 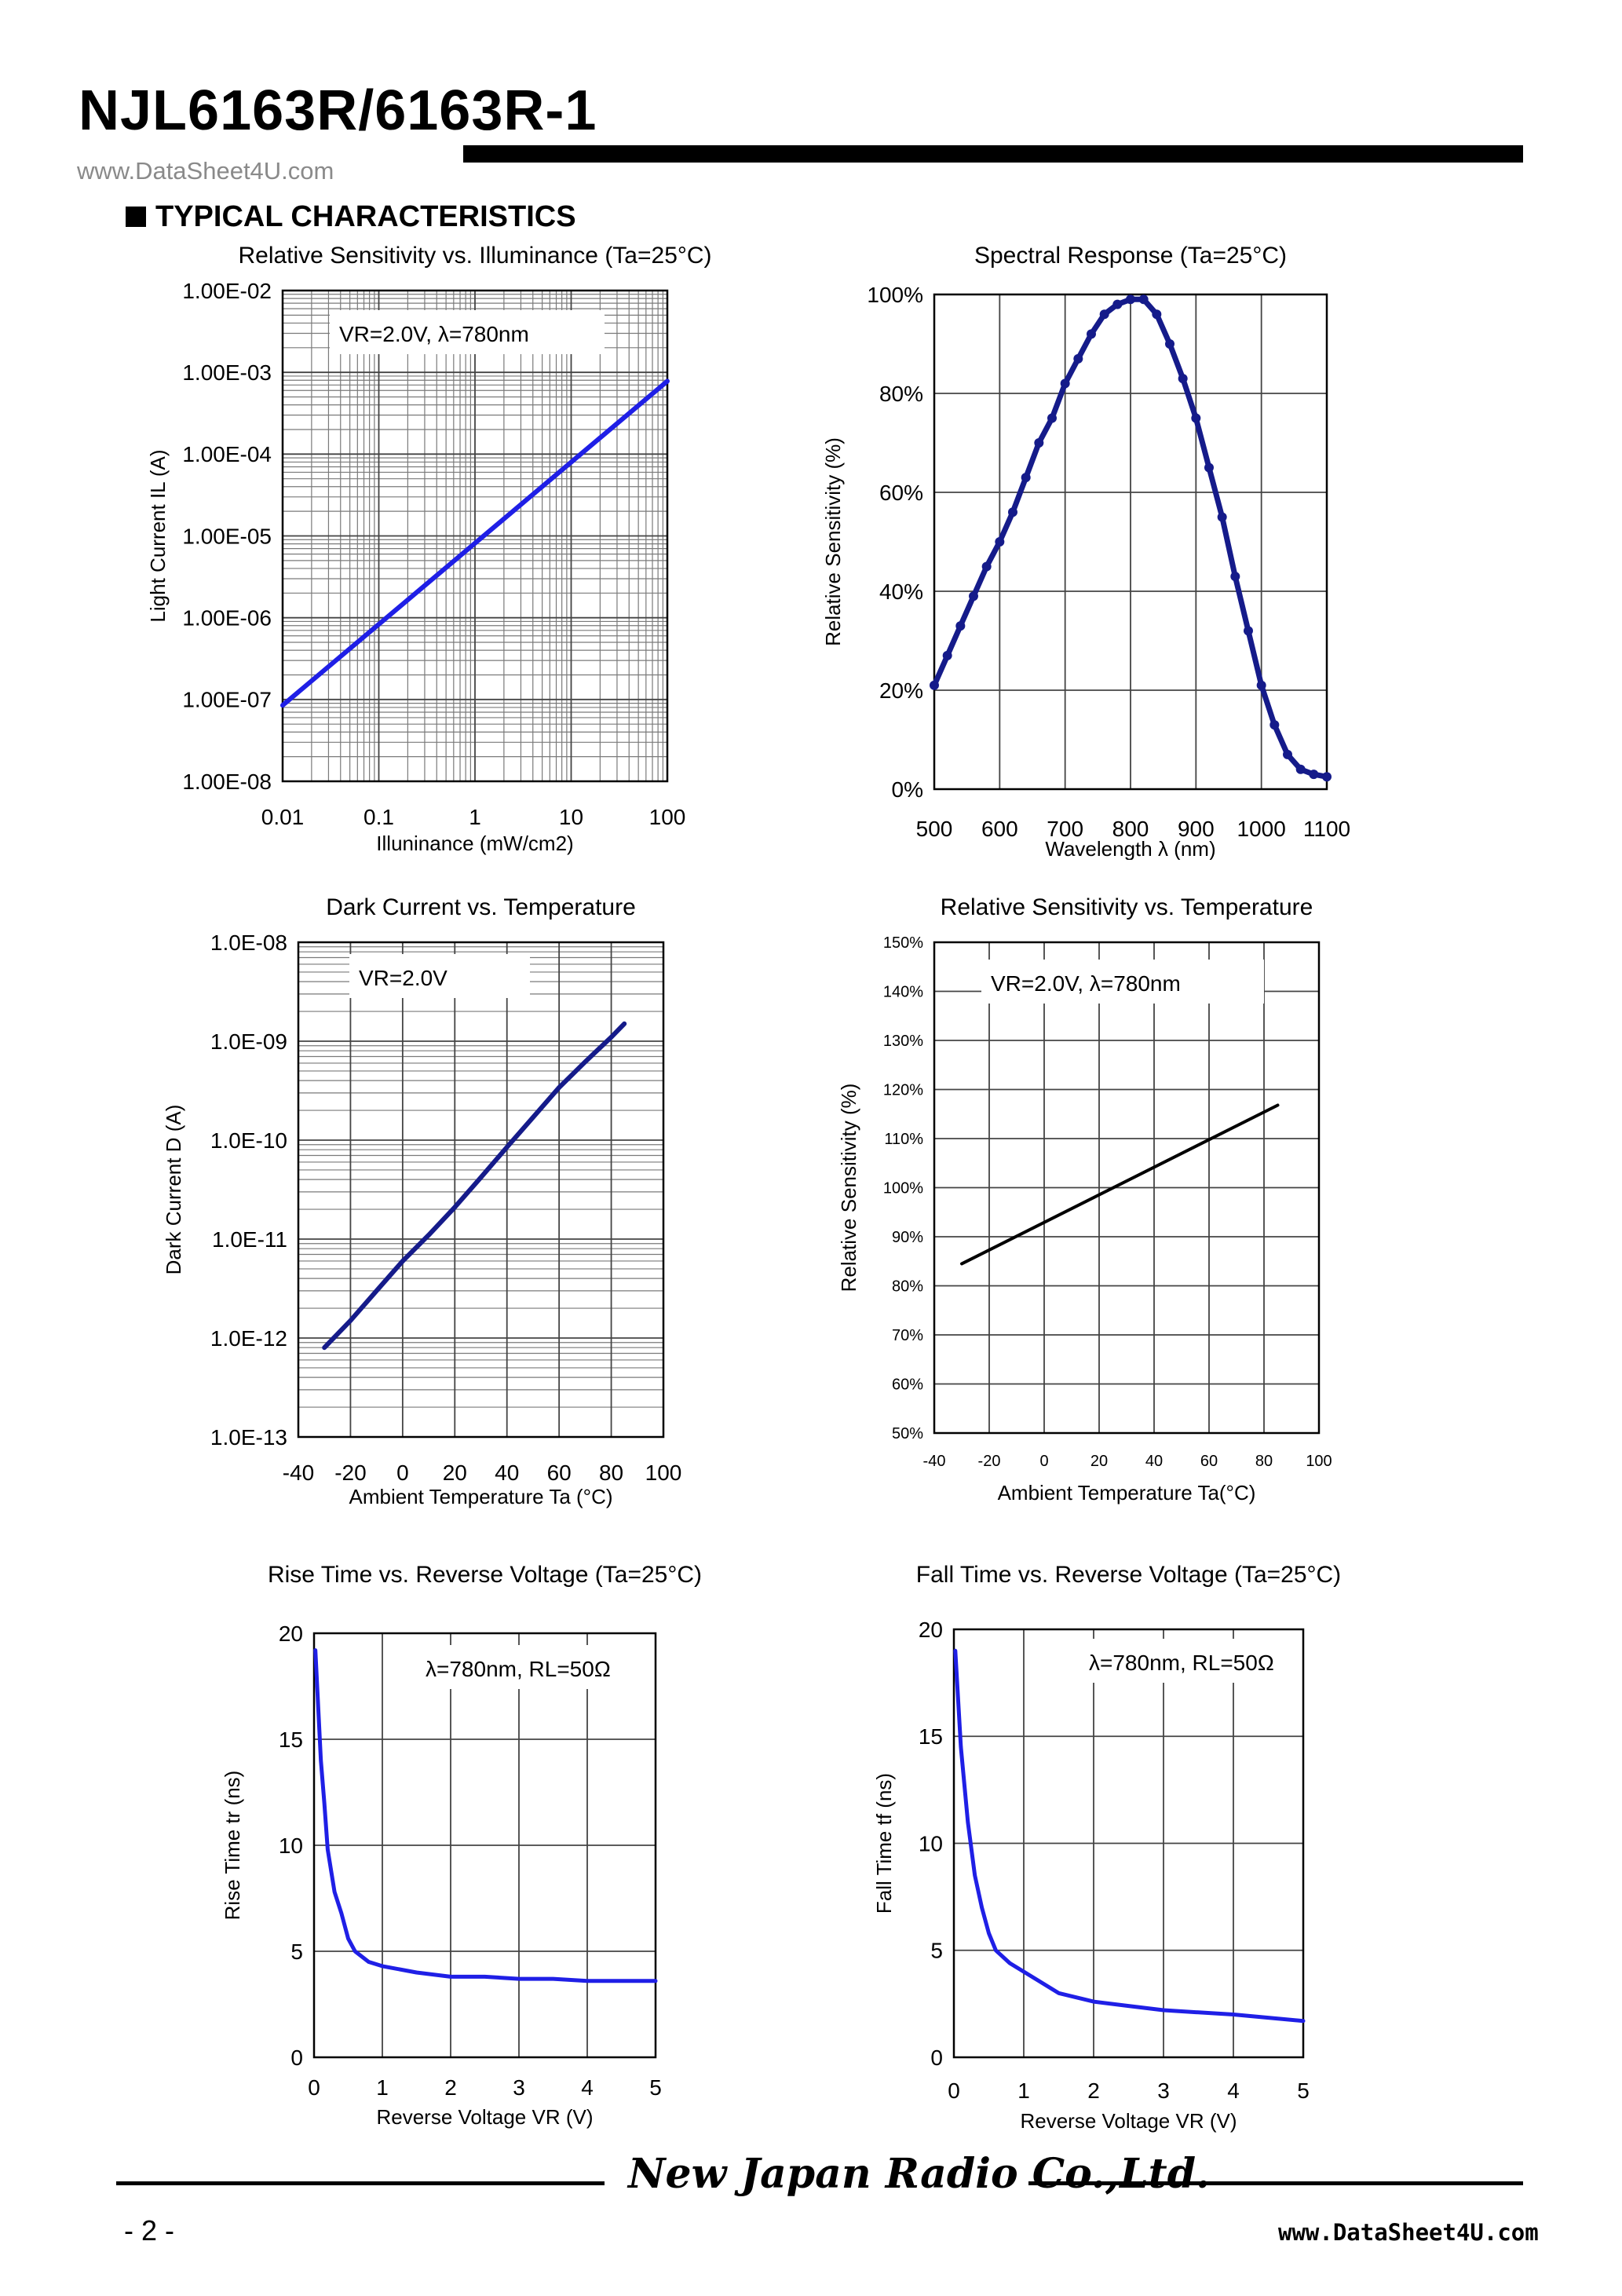 I want to click on y-tick-label: 1.00E-05, so click(x=227, y=536).